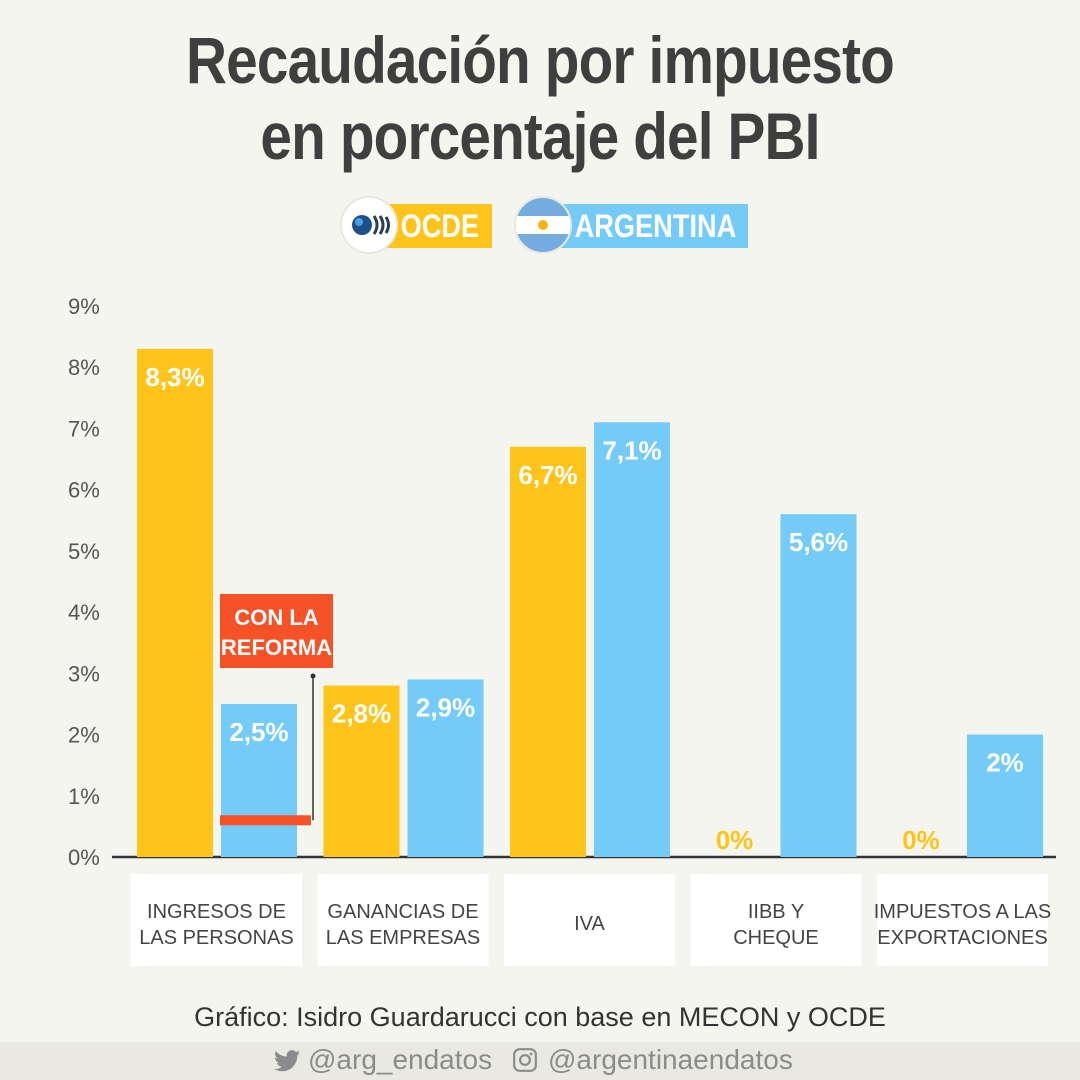 The width and height of the screenshot is (1080, 1080). I want to click on twitter-handle: @arg_endatos, so click(383, 1060).